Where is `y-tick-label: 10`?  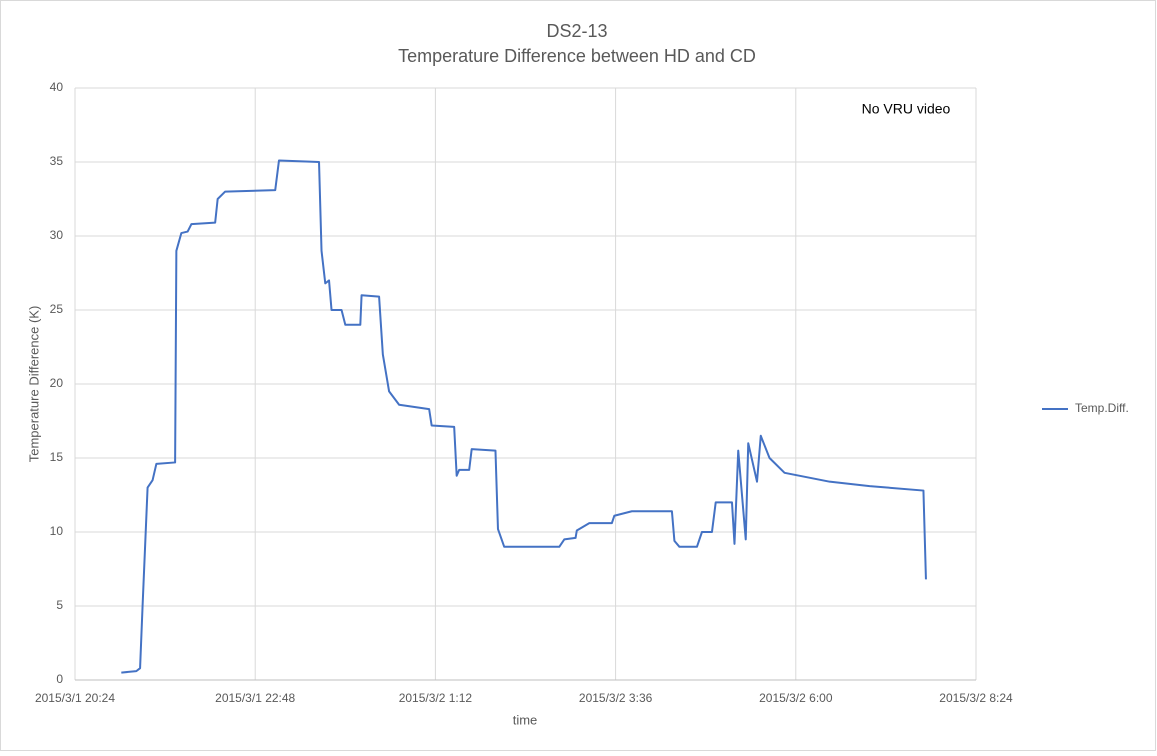
y-tick-label: 10 is located at coordinates (57, 531).